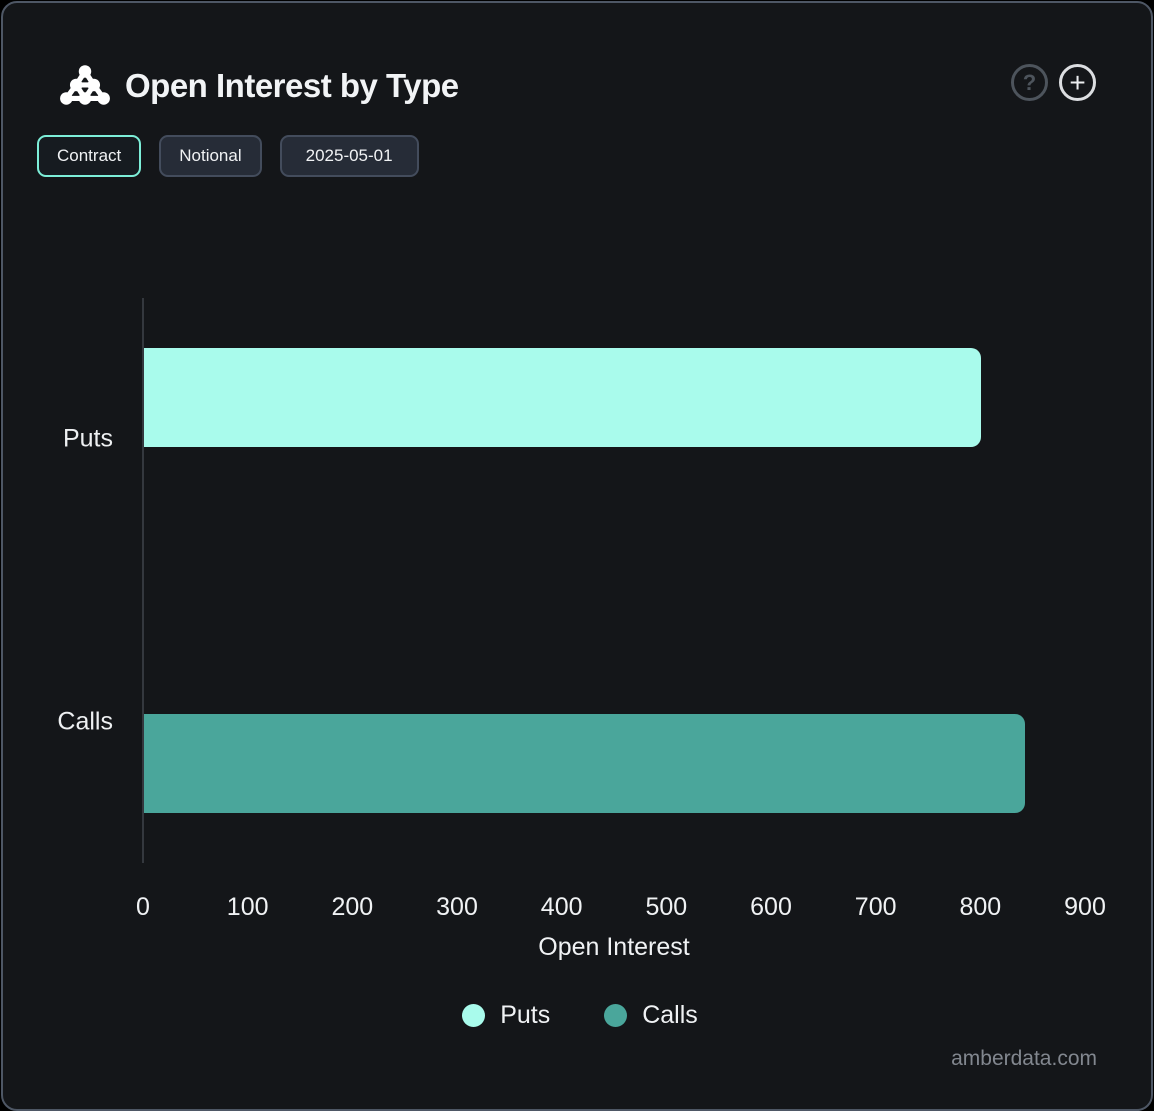 This screenshot has height=1111, width=1154. I want to click on legend: Puts Calls, so click(578, 1015).